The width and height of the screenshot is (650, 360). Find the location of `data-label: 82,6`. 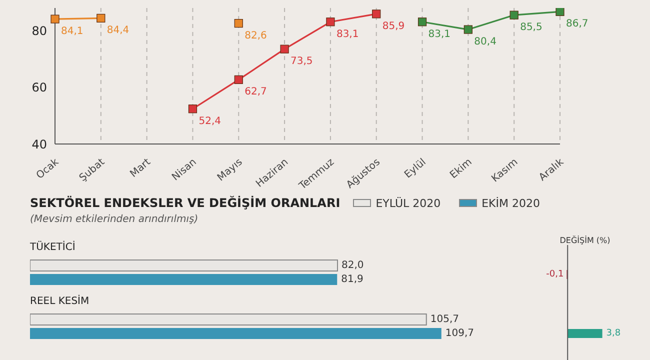

data-label: 82,6 is located at coordinates (255, 36).